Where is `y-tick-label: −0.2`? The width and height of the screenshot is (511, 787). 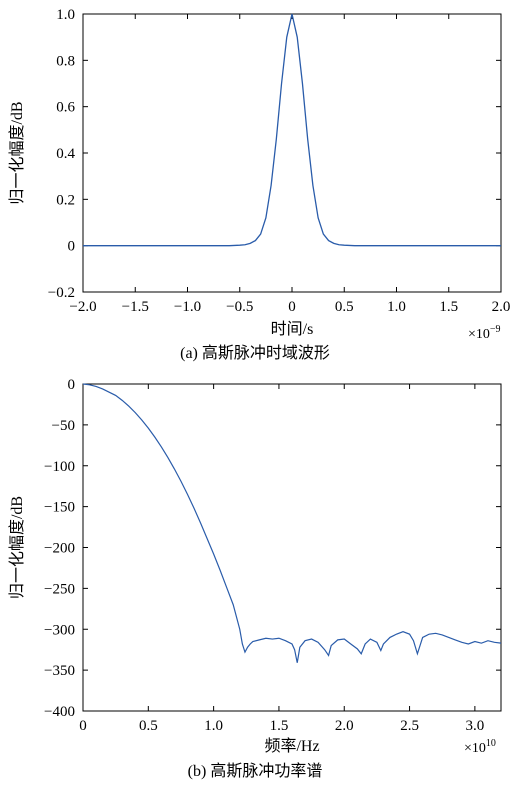
y-tick-label: −0.2 is located at coordinates (61, 293).